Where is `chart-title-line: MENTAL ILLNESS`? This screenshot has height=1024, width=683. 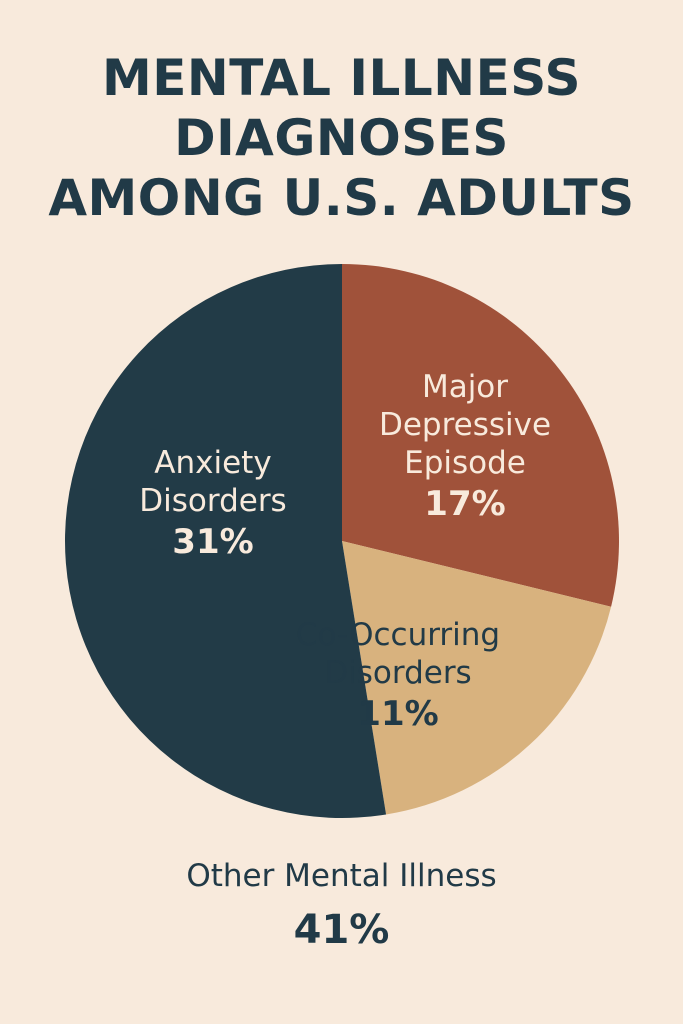 chart-title-line: MENTAL ILLNESS is located at coordinates (341, 78).